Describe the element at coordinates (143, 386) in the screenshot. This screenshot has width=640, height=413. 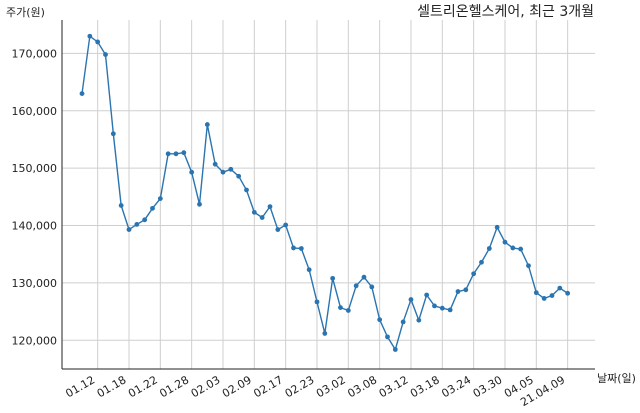
I see `x-tick-label: 01.22` at that location.